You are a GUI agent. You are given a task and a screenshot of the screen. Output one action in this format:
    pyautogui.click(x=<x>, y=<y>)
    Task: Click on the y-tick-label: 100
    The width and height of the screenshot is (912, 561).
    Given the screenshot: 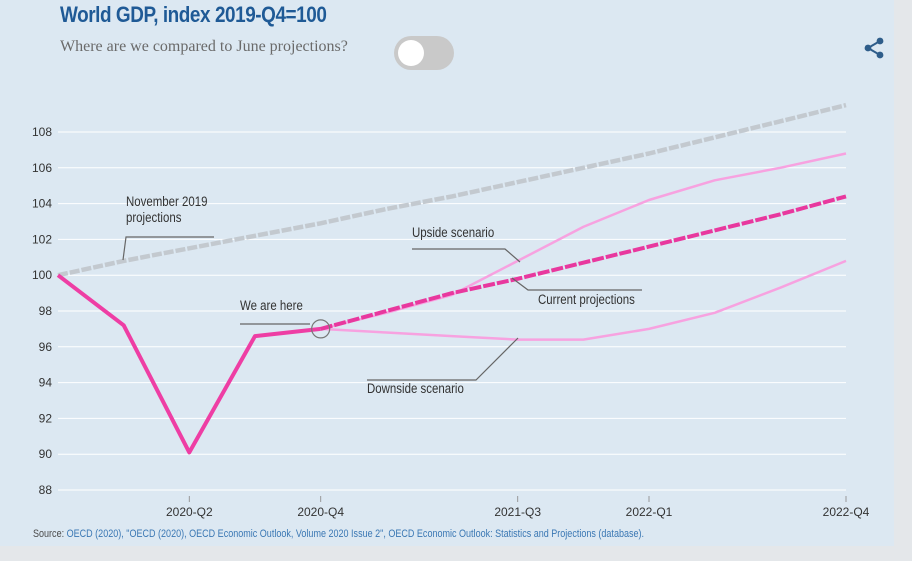 What is the action you would take?
    pyautogui.click(x=42, y=275)
    